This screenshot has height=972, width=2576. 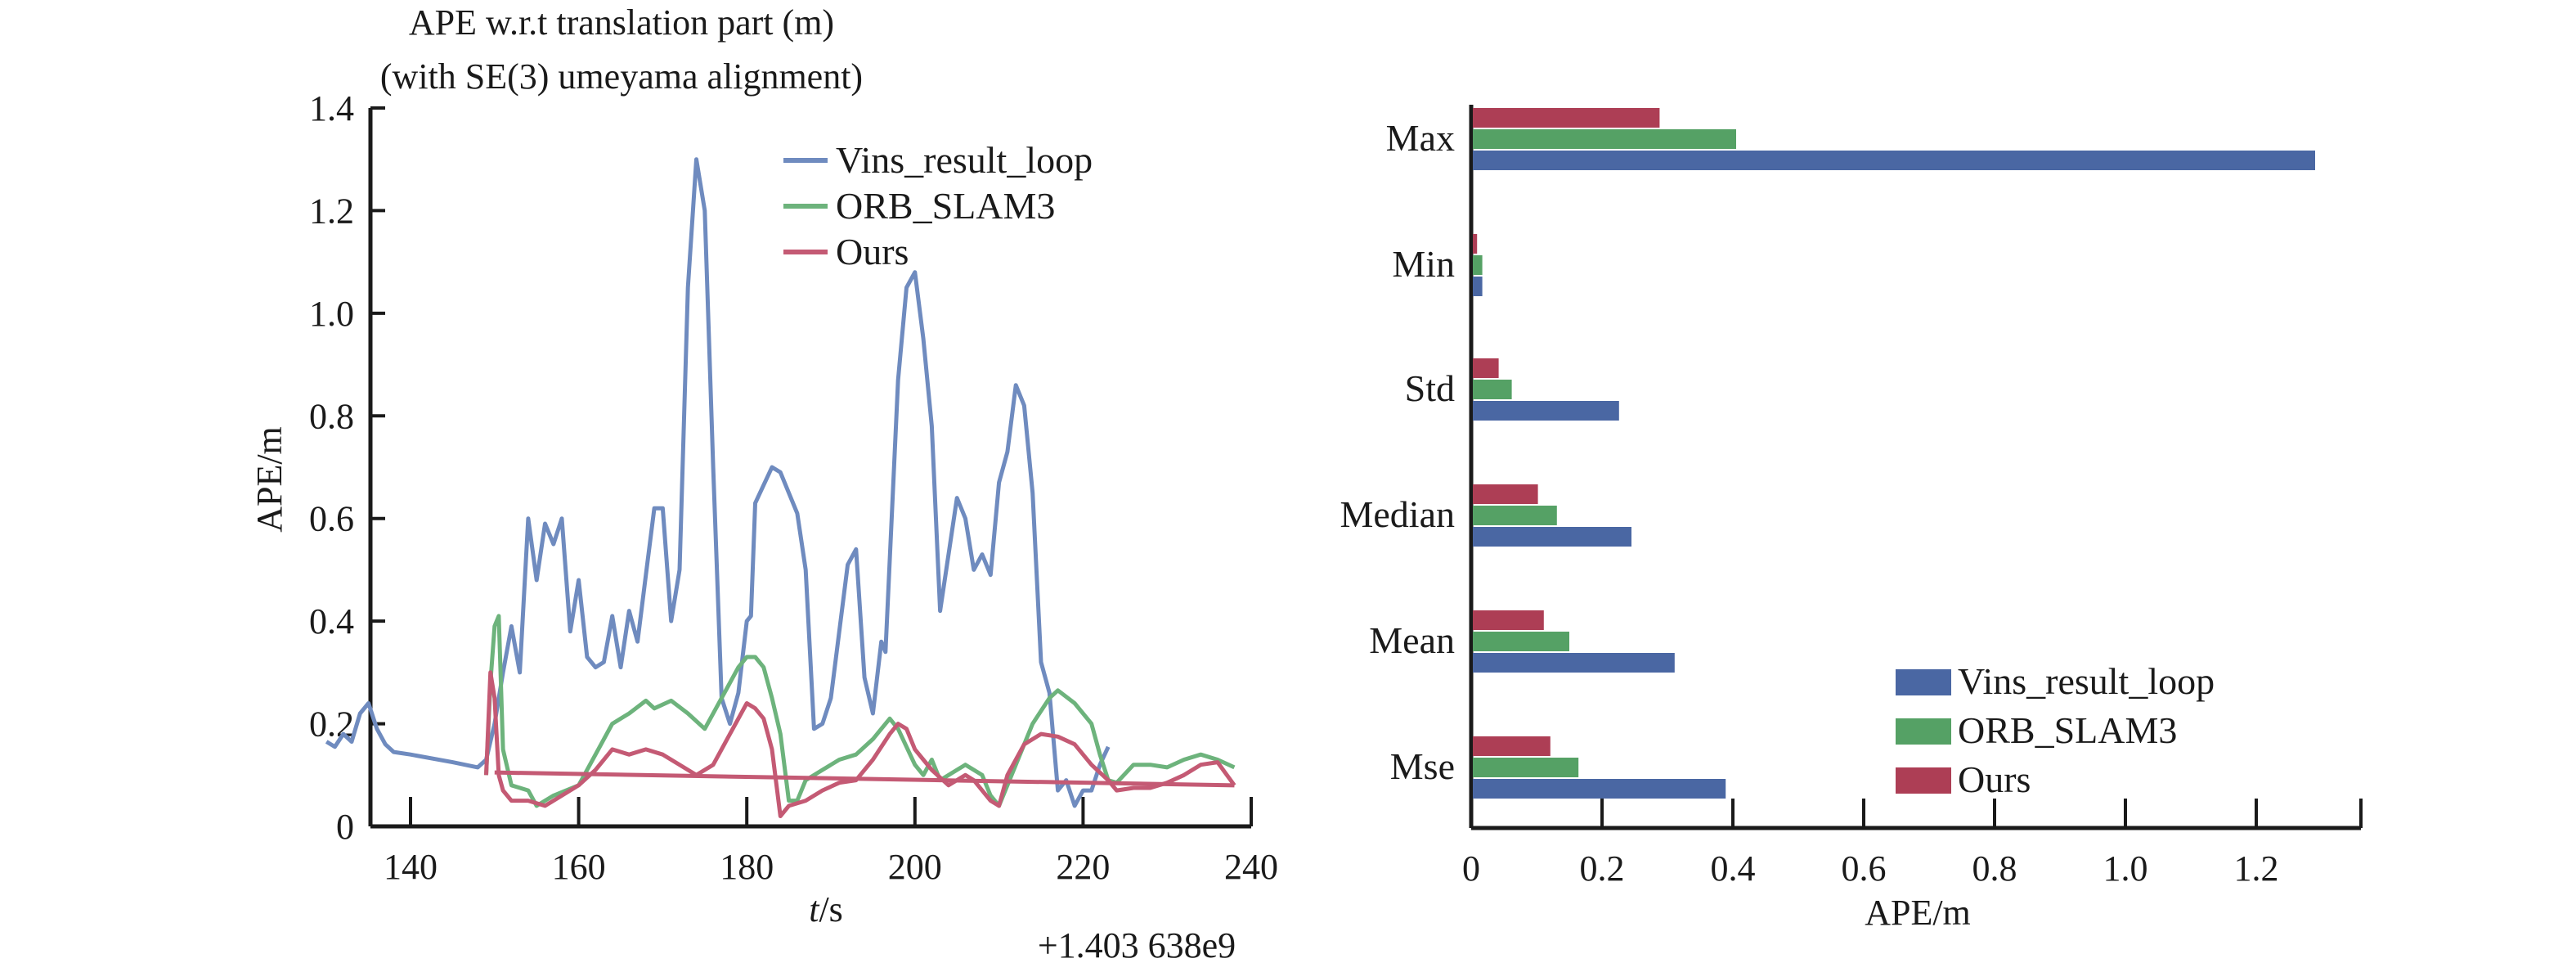 What do you see at coordinates (1894, 161) in the screenshot?
I see `bar-max-Vins_result_loop` at bounding box center [1894, 161].